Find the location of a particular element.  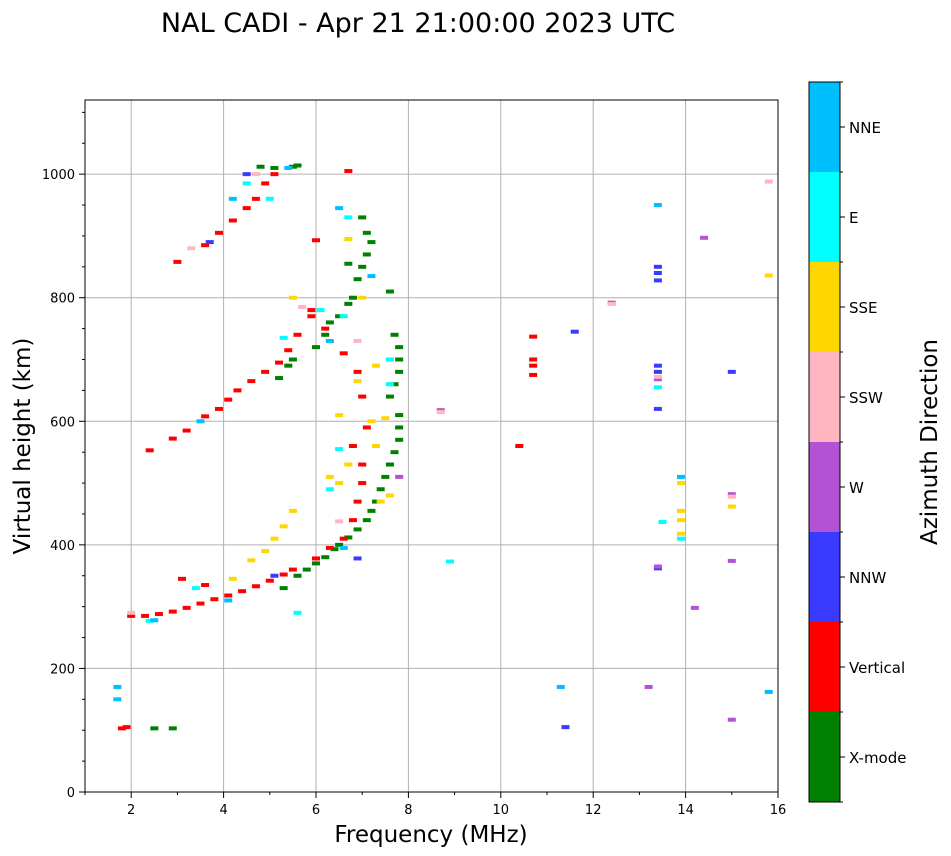

x-axis-label: Frequency (MHz) is located at coordinates (430, 835).